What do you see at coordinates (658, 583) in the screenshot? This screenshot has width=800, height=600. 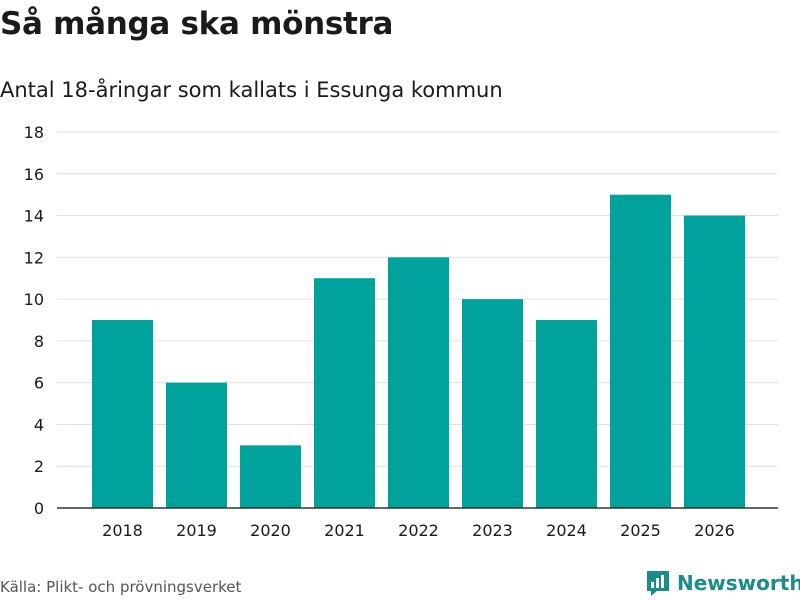 I see `newsworthy-logo-icon` at bounding box center [658, 583].